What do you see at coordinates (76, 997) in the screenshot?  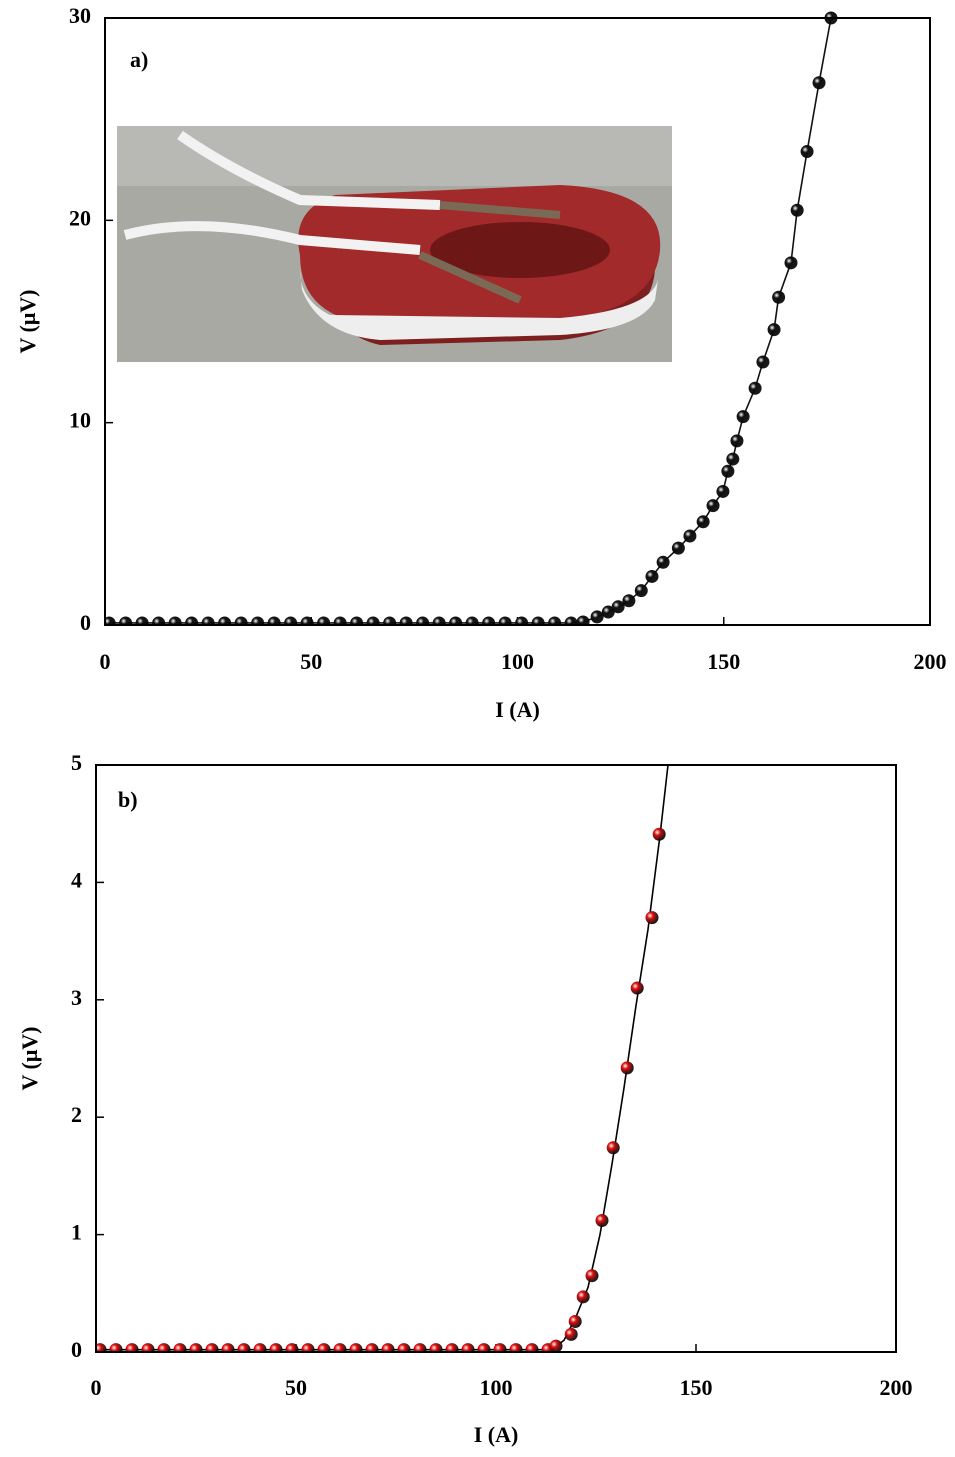 I see `y-tick-label: 3` at bounding box center [76, 997].